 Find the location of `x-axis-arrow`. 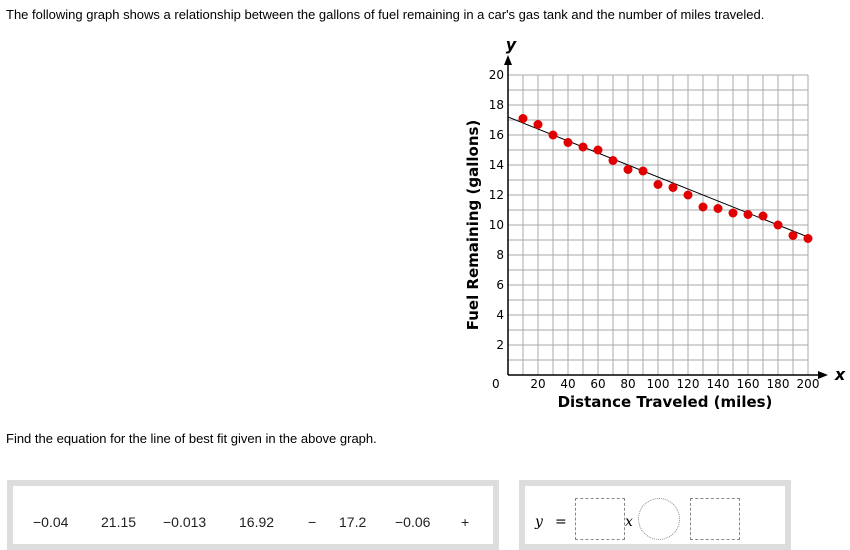

x-axis-arrow is located at coordinates (823, 375).